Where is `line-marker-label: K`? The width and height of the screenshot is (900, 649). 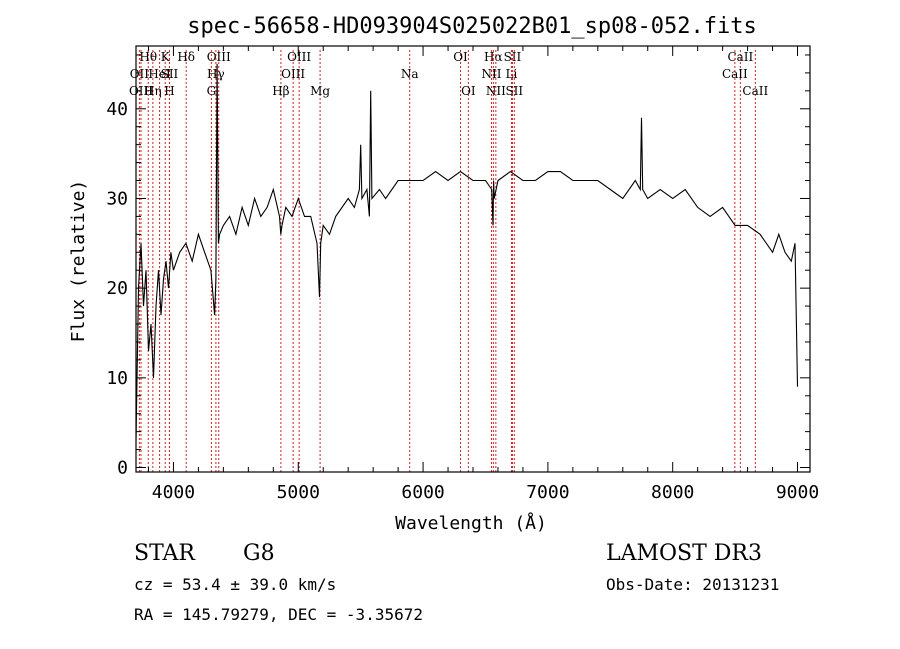
line-marker-label: K is located at coordinates (166, 57).